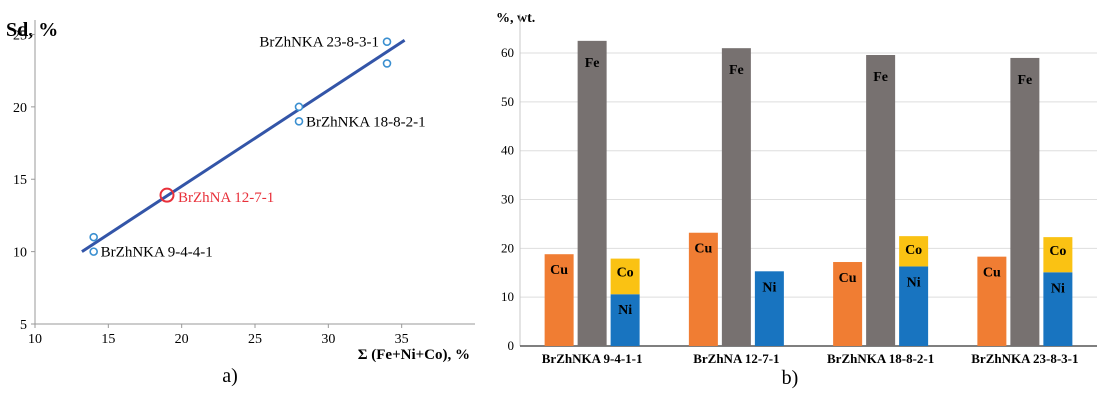  What do you see at coordinates (402, 339) in the screenshot?
I see `panel-a-x-tick-label: 35` at bounding box center [402, 339].